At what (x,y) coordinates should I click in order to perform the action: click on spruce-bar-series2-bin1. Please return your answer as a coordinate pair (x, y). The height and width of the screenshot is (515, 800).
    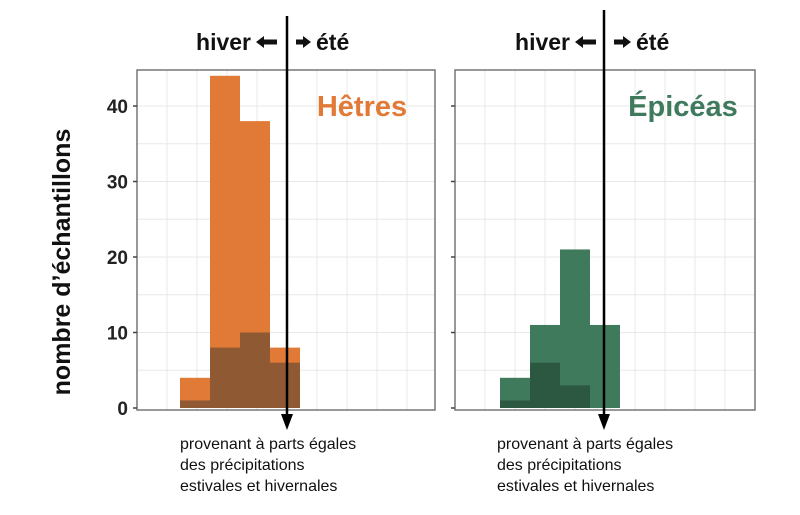
    Looking at the image, I should click on (515, 404).